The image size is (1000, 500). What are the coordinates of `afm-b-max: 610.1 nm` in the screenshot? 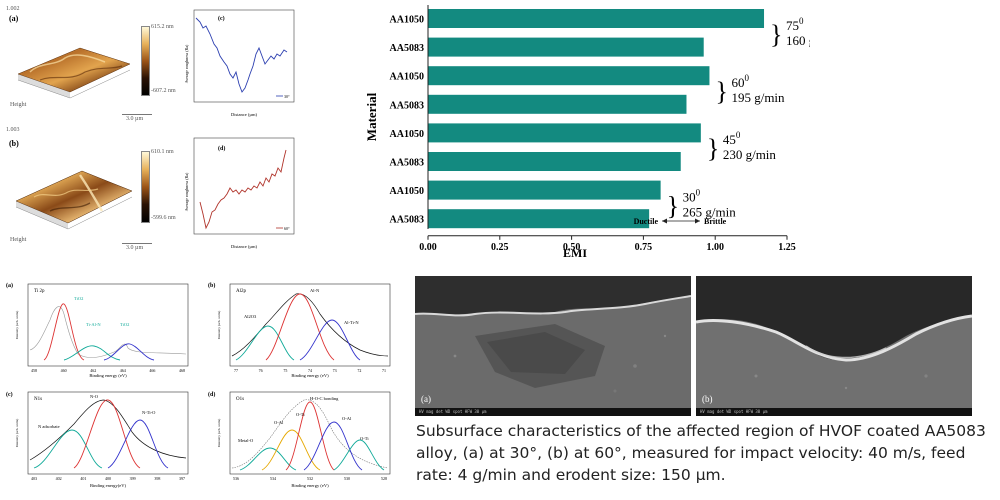 It's located at (162, 152).